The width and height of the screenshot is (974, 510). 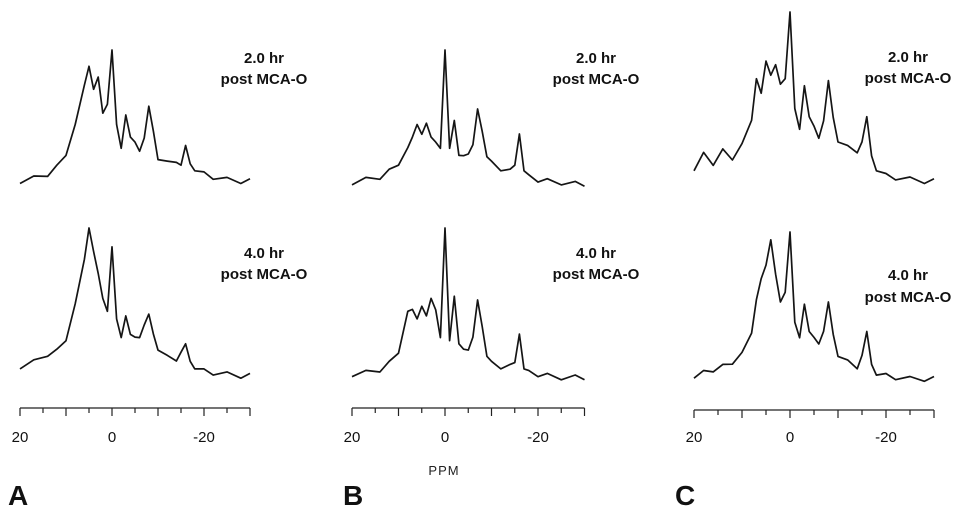 What do you see at coordinates (18, 495) in the screenshot?
I see `panel-label: A` at bounding box center [18, 495].